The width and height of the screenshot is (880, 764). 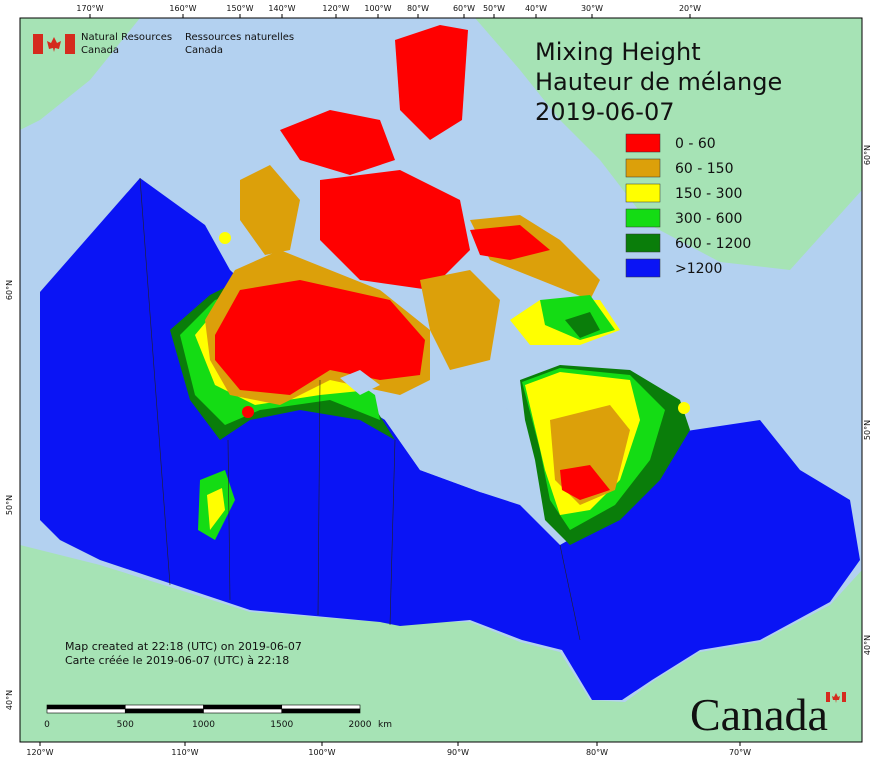 What do you see at coordinates (89, 8) in the screenshot?
I see `longitude-label: 170°W` at bounding box center [89, 8].